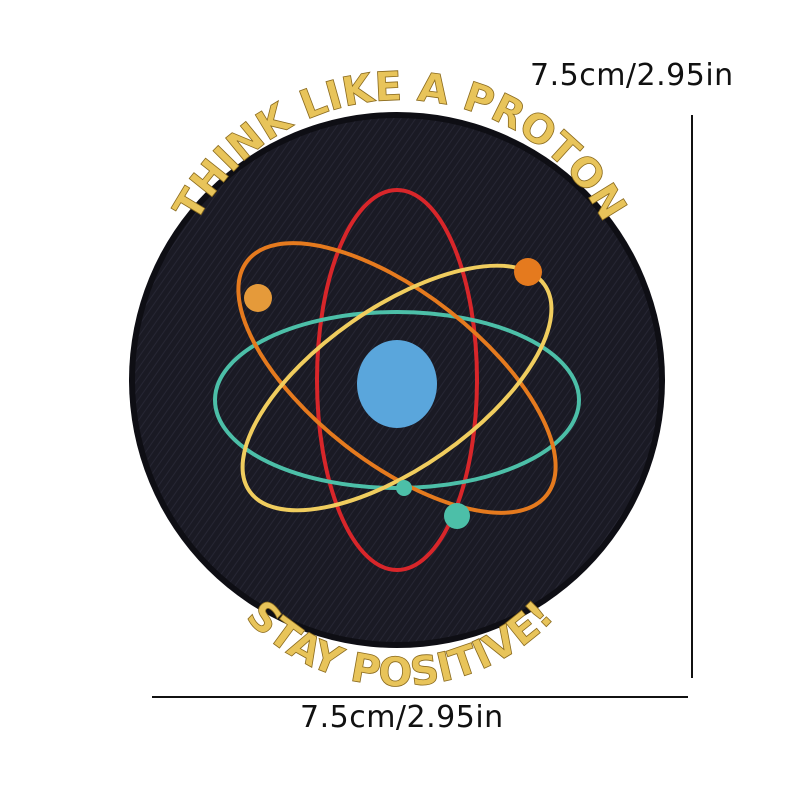 This screenshot has width=800, height=800. What do you see at coordinates (632, 75) in the screenshot?
I see `height-dimension-label: 7.5cm/2.95in` at bounding box center [632, 75].